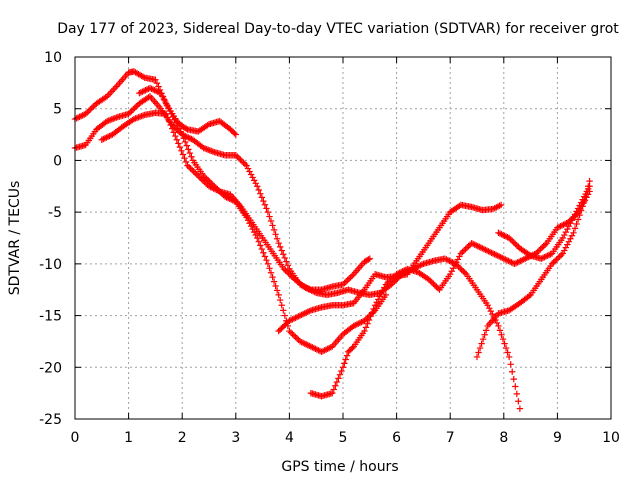  I want to click on x-tick-label: 10, so click(611, 438).